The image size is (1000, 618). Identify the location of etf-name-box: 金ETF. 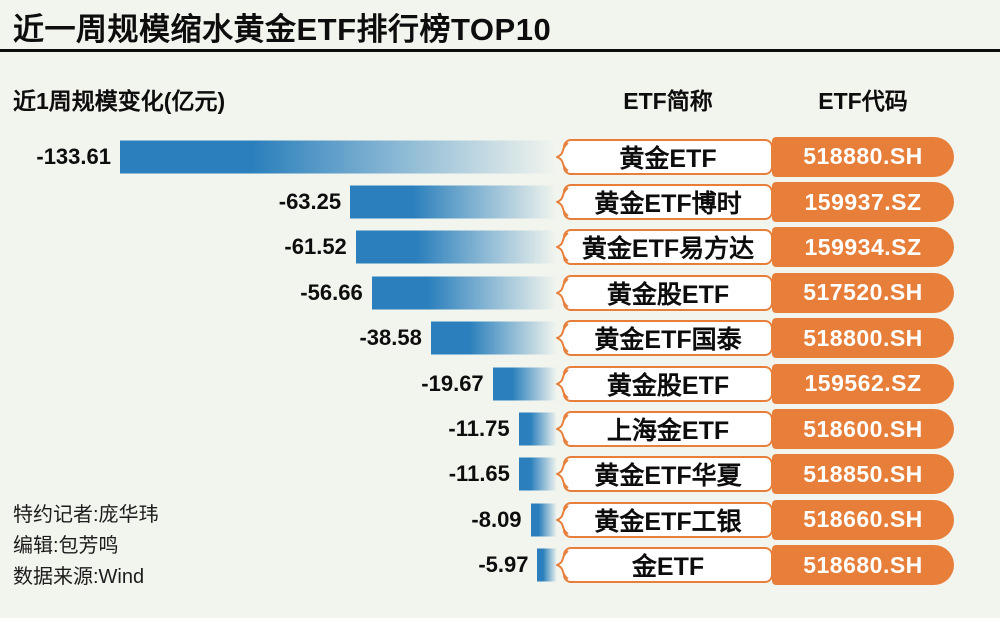
(664, 565).